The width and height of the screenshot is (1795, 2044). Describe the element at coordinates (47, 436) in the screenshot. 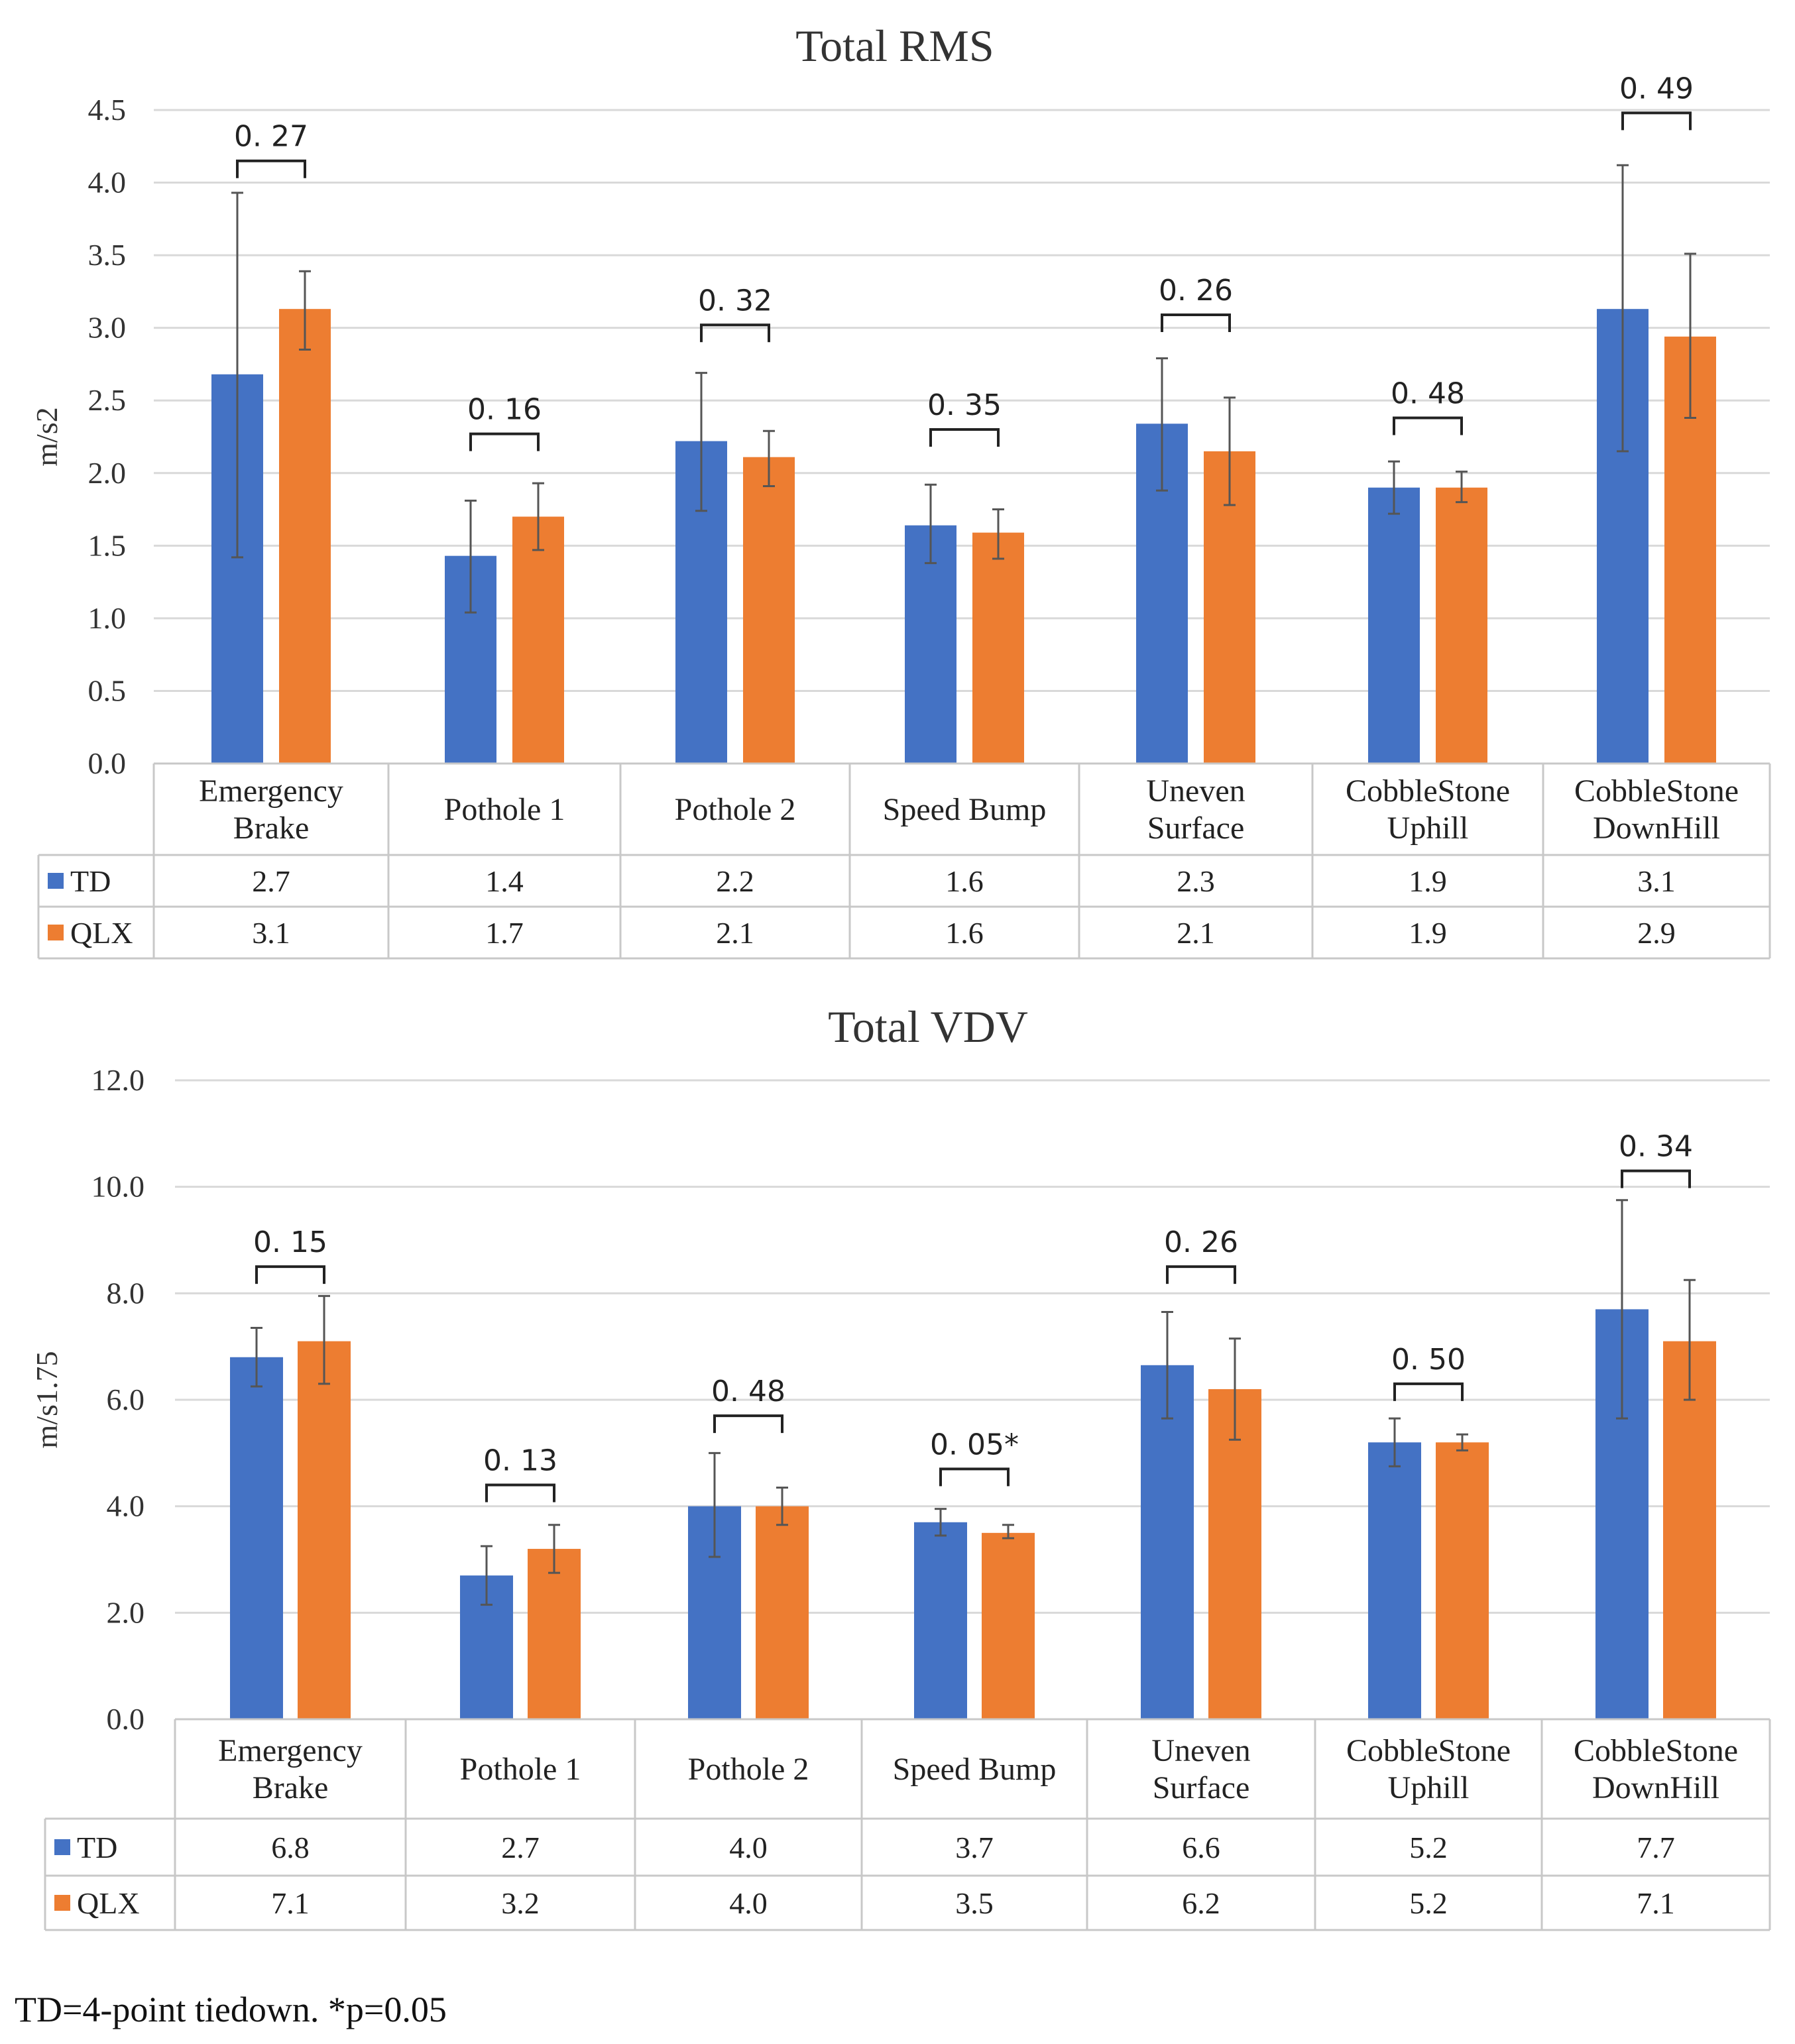

I see `y-axis-label: m/s2` at that location.